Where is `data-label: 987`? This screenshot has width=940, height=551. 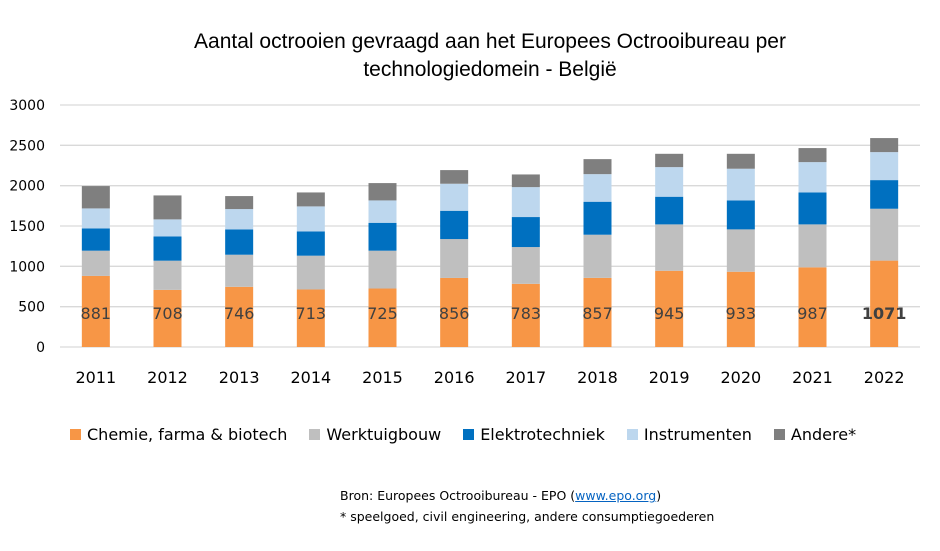 data-label: 987 is located at coordinates (812, 313).